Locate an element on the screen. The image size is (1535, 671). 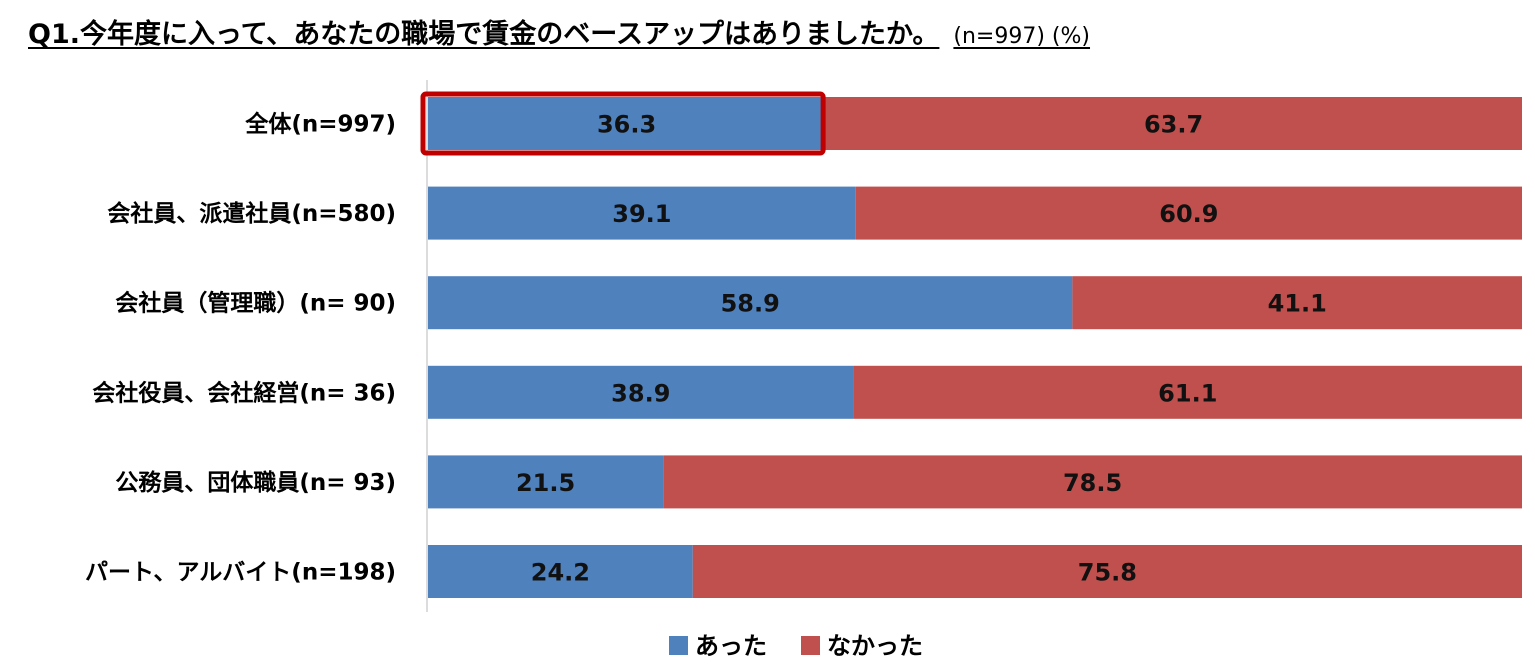
data-label: 41.1 is located at coordinates (1297, 304).